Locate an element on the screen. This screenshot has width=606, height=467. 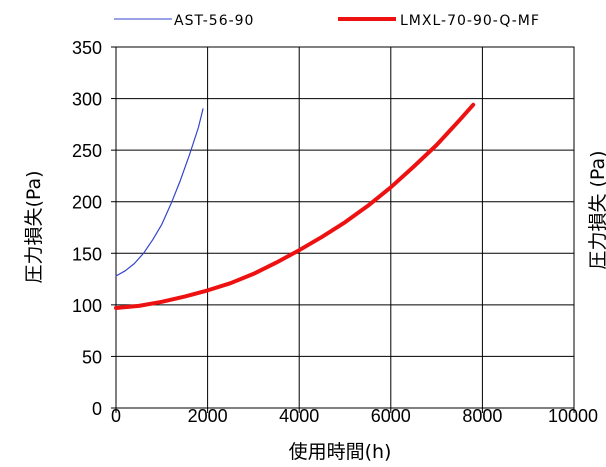
x-axis-ticks: 0 2000 4000 6000 8000 10000 is located at coordinates (354, 416).